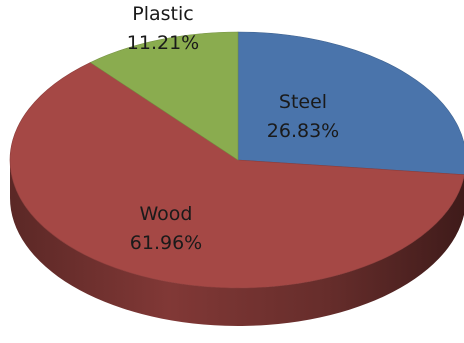 The image size is (464, 343). Describe the element at coordinates (166, 214) in the screenshot. I see `slice-label-wood-name: Wood` at that location.